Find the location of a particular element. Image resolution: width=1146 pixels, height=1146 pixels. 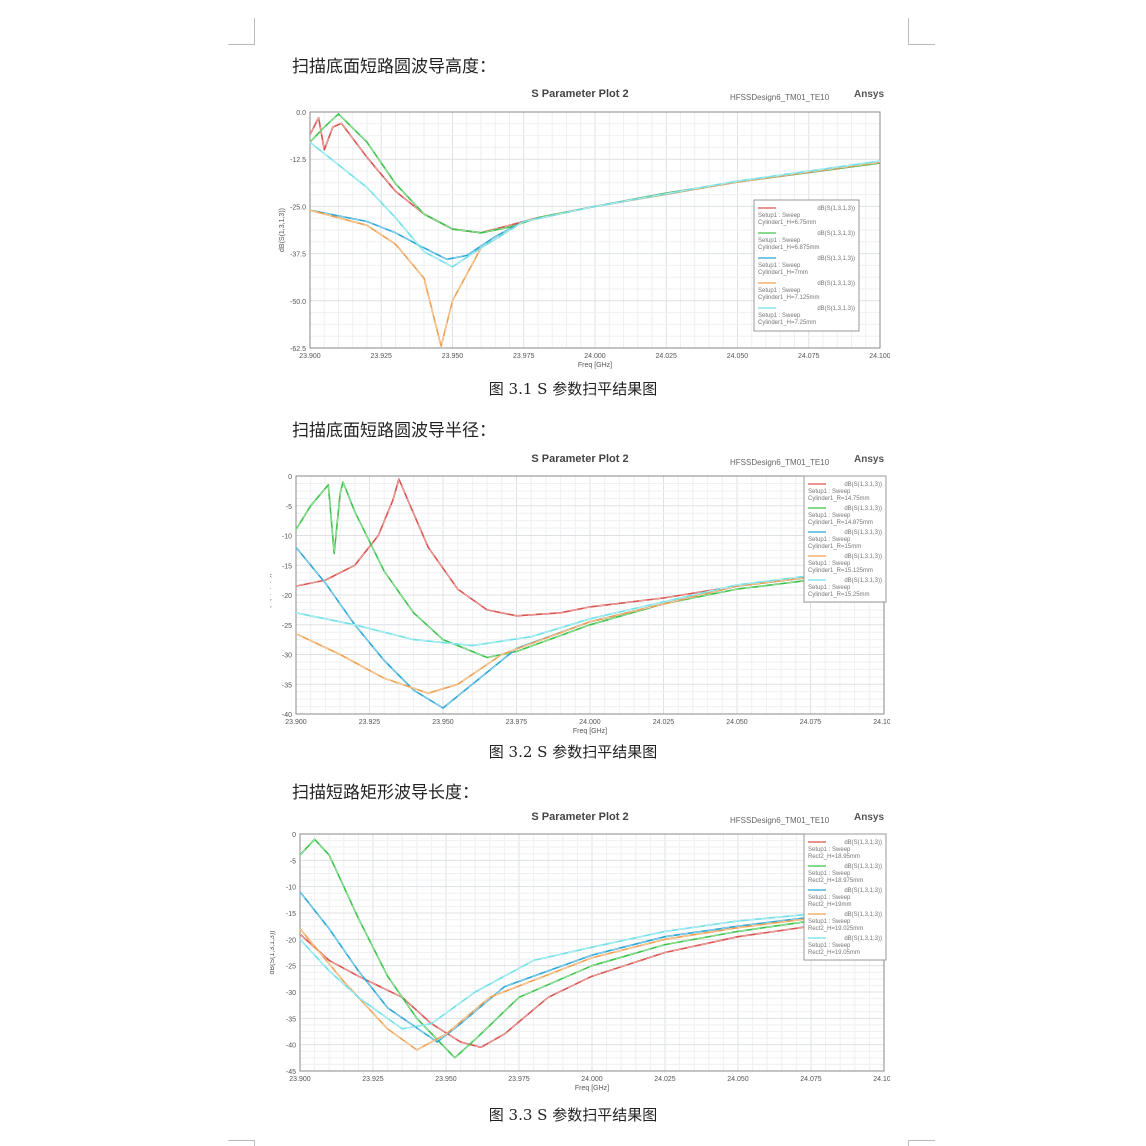

legend-param: Rect2_H=19.05mm is located at coordinates (834, 953).